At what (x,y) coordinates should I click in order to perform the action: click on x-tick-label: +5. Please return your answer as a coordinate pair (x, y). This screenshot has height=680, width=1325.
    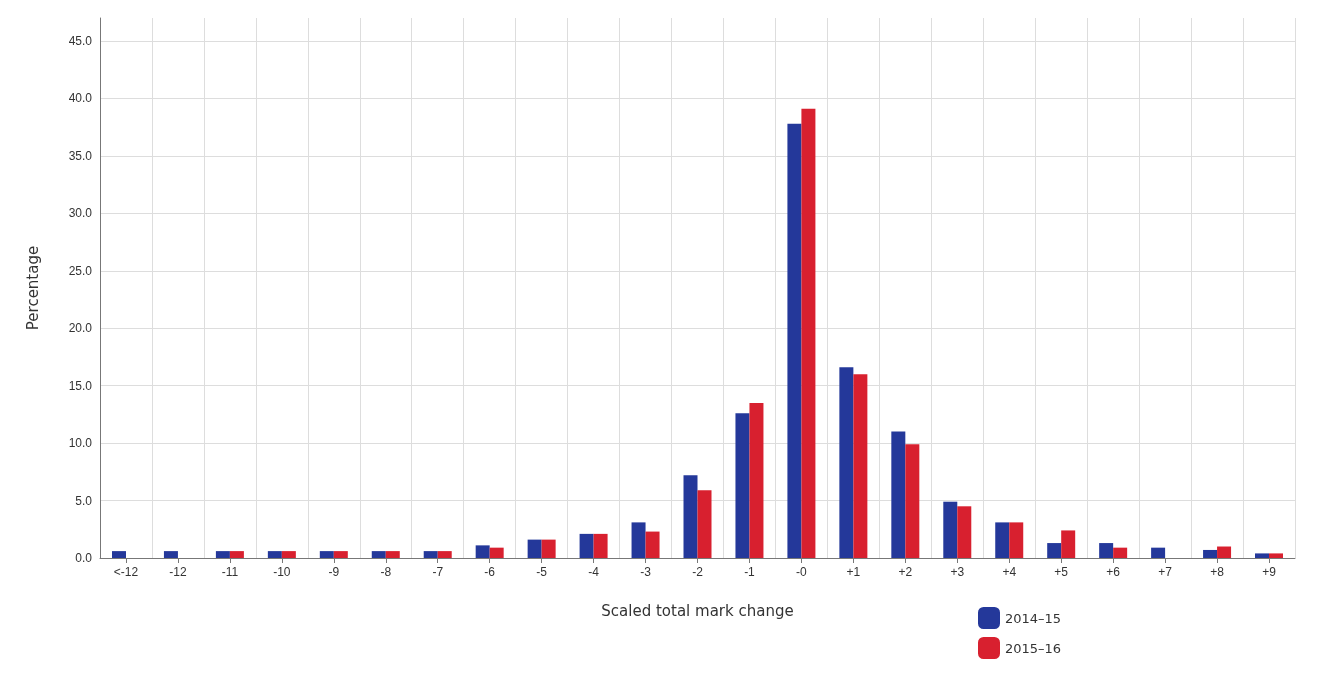
    Looking at the image, I should click on (1061, 572).